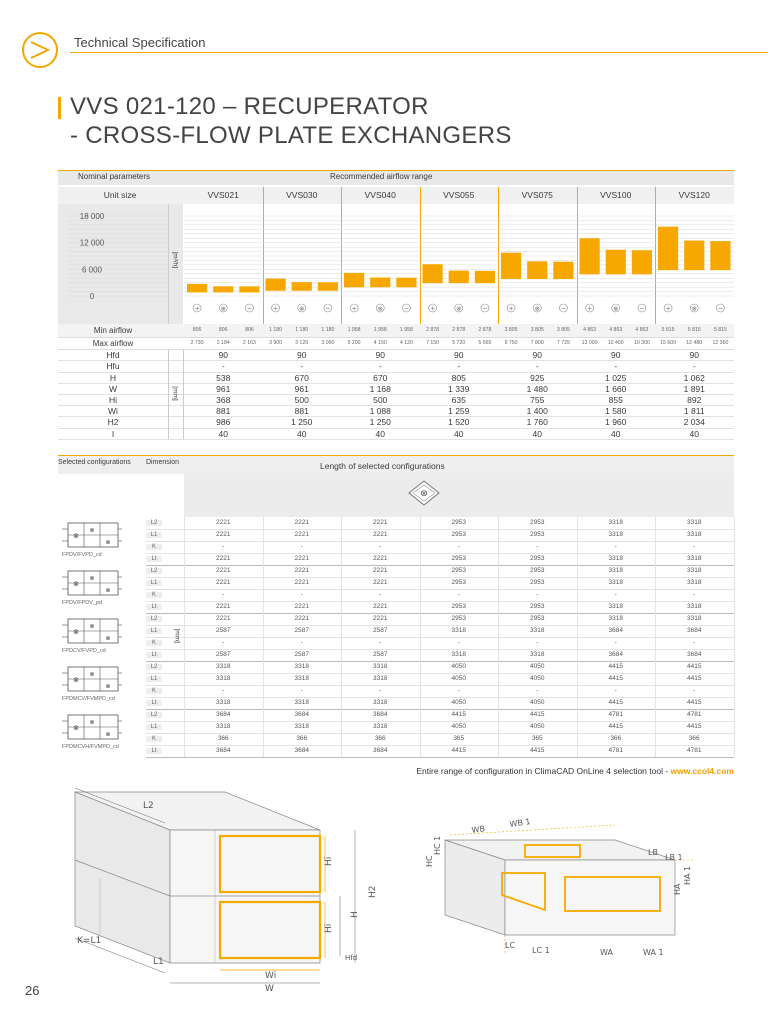  I want to click on table-cell: 3 805, so click(537, 330).